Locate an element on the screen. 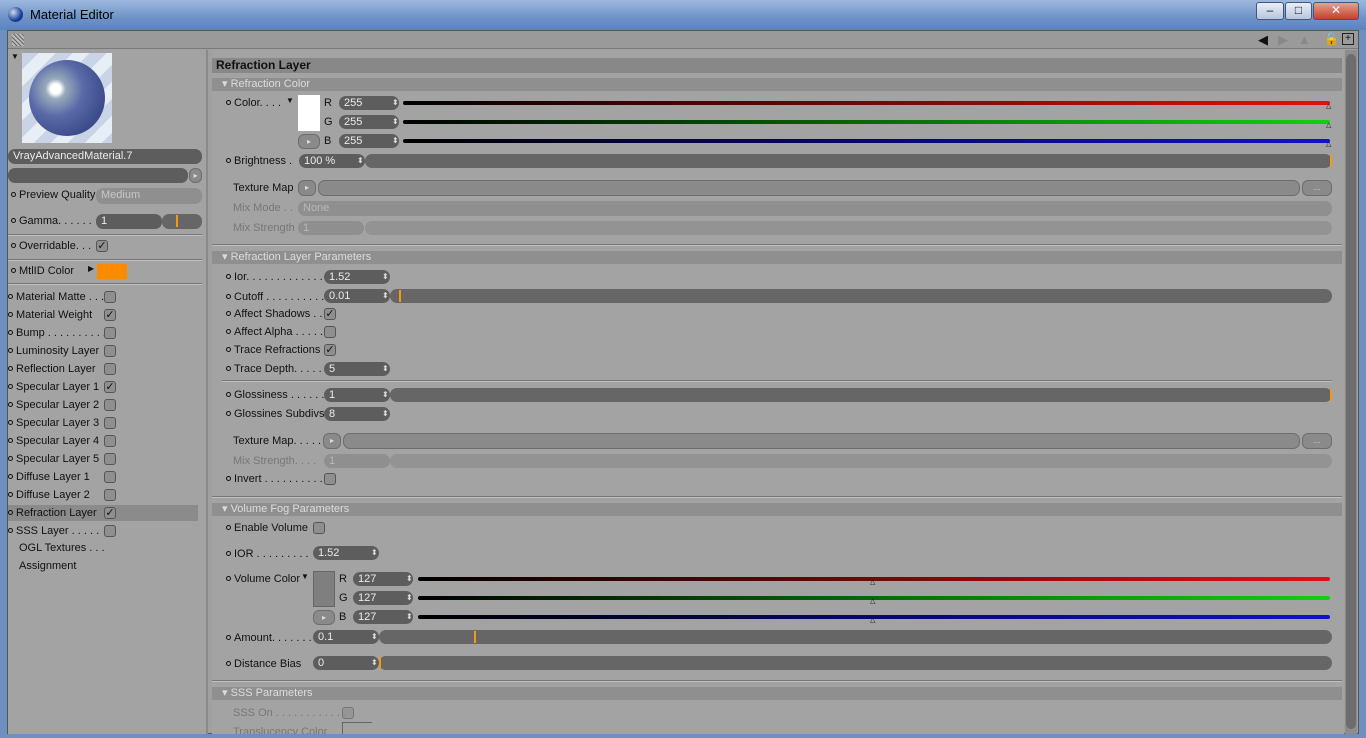 Image resolution: width=1366 pixels, height=738 pixels. mix-mode-dropdown: None is located at coordinates (815, 208).